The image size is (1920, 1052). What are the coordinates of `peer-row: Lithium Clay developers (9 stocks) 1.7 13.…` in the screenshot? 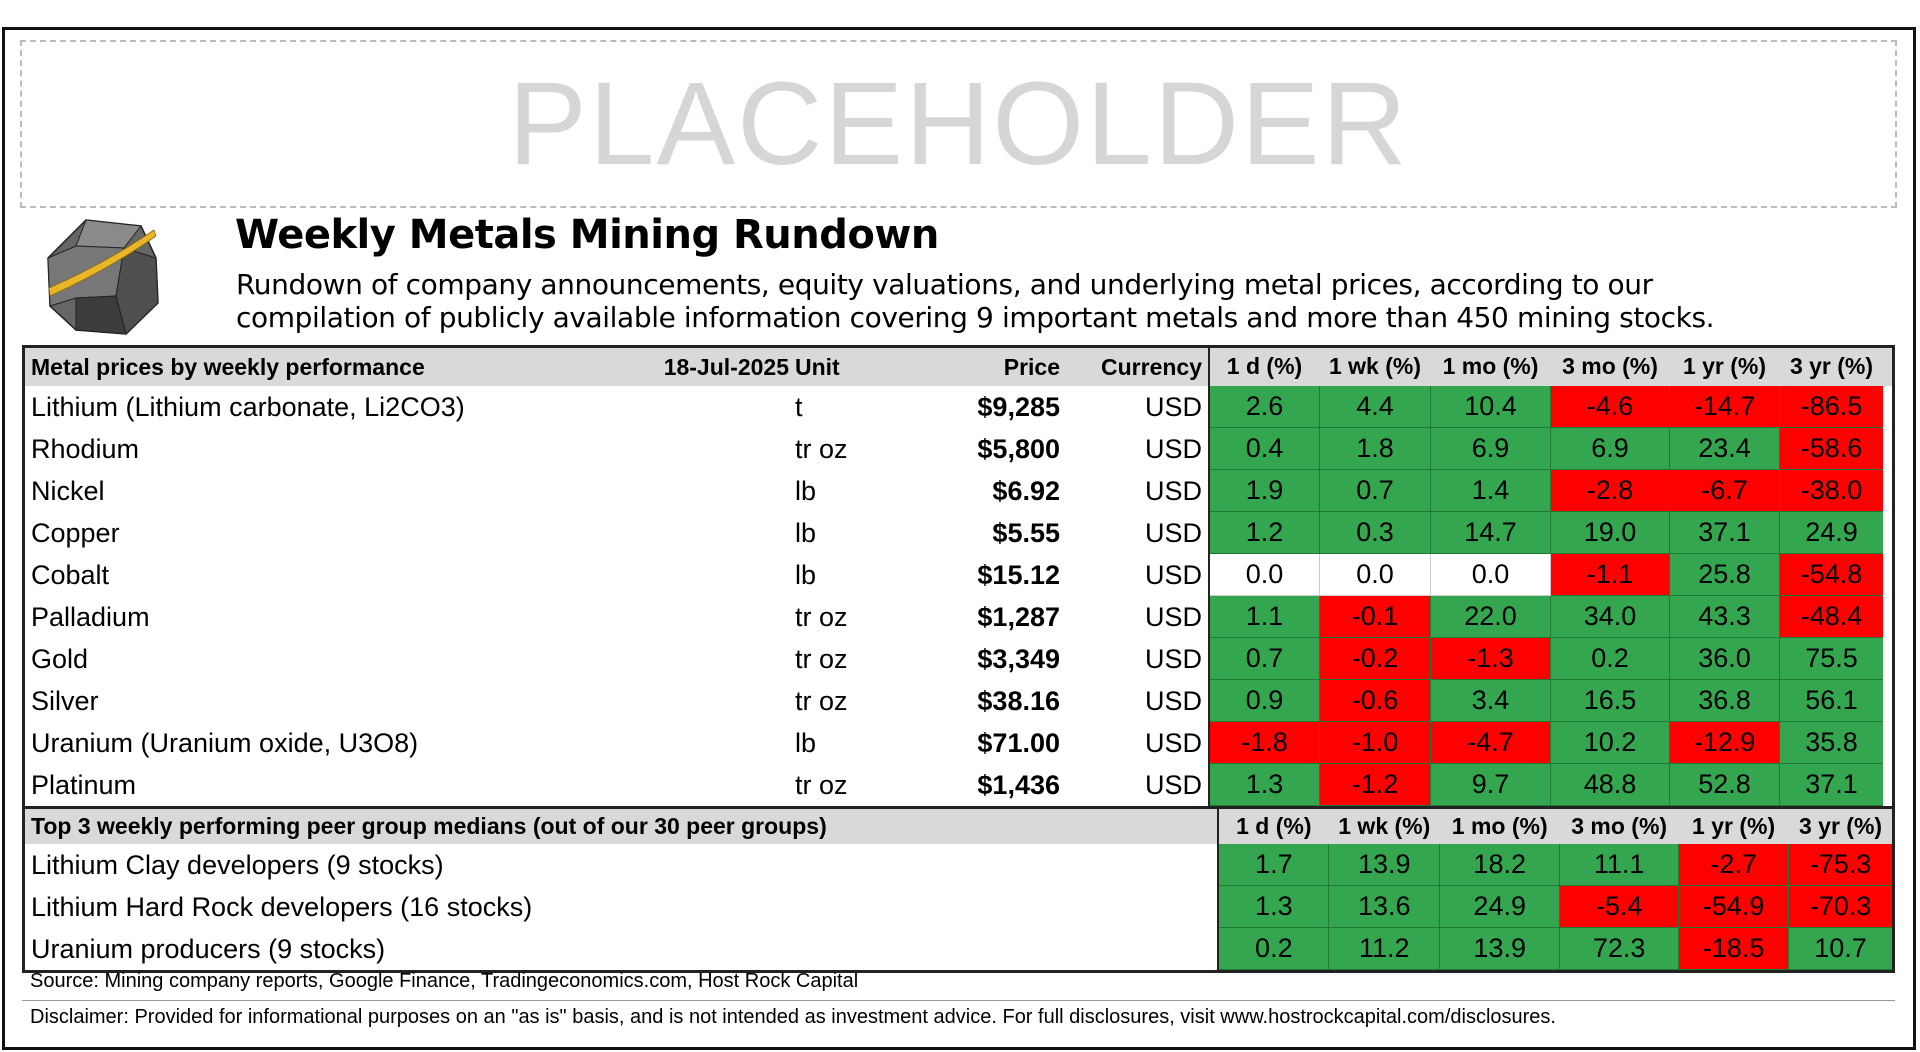 It's located at (958, 865).